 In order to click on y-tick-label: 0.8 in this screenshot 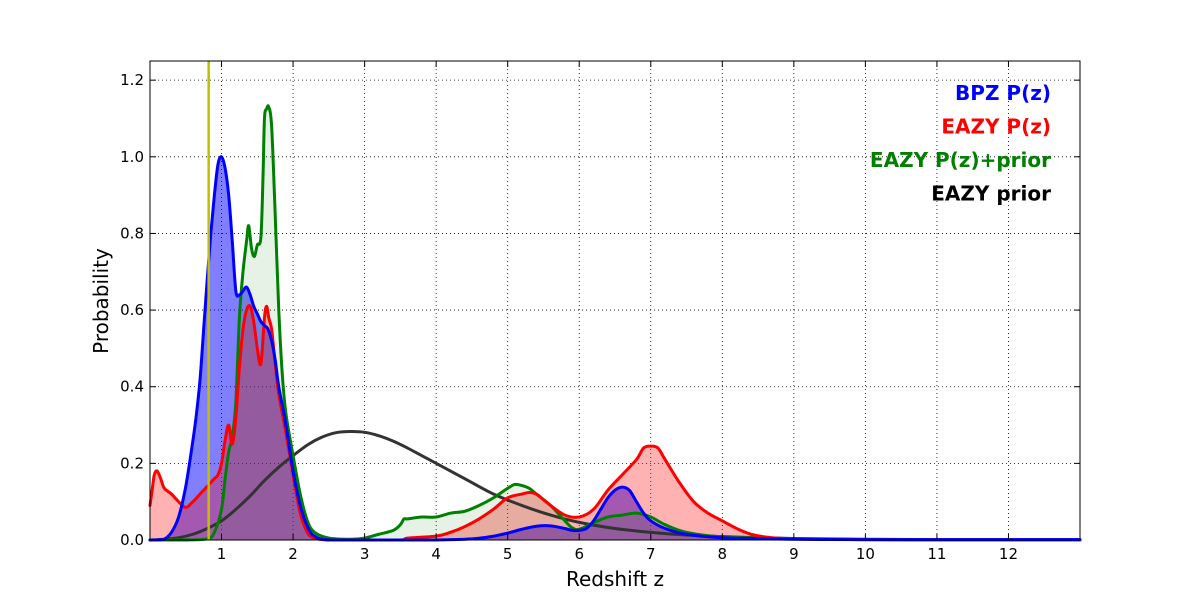, I will do `click(132, 233)`.